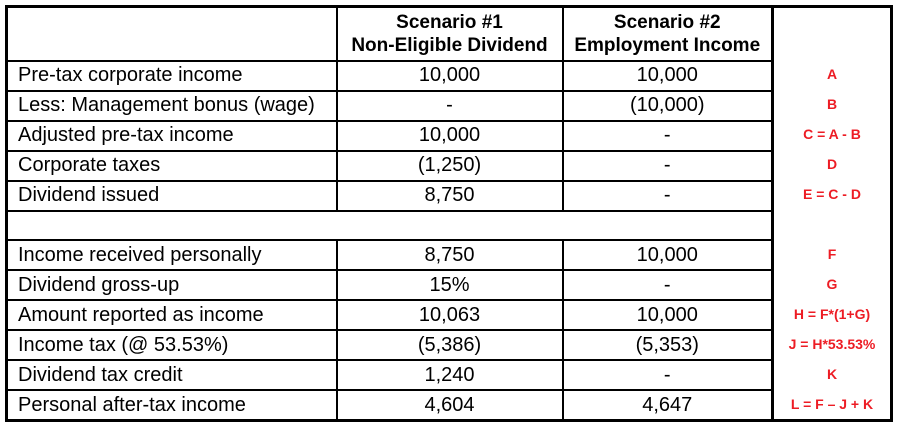  Describe the element at coordinates (832, 104) in the screenshot. I see `formula-label: B` at that location.